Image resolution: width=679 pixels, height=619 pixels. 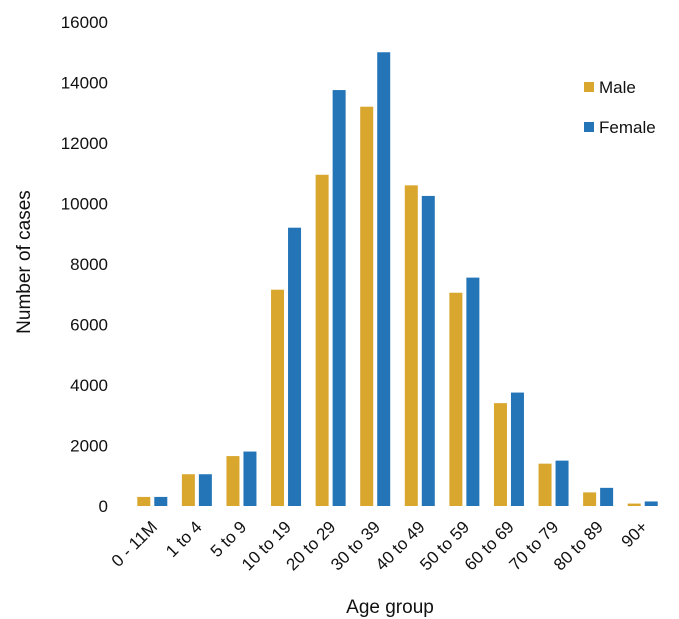 What do you see at coordinates (617, 87) in the screenshot?
I see `legend-label-male: Male` at bounding box center [617, 87].